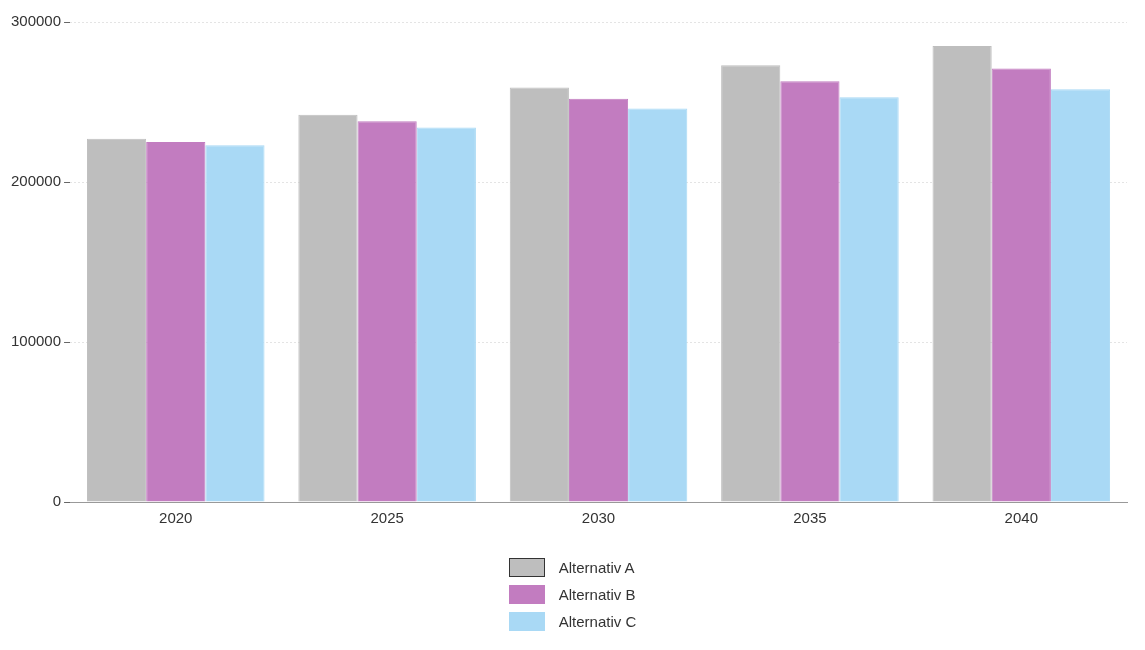  What do you see at coordinates (598, 518) in the screenshot?
I see `x-tick-label: 2030` at bounding box center [598, 518].